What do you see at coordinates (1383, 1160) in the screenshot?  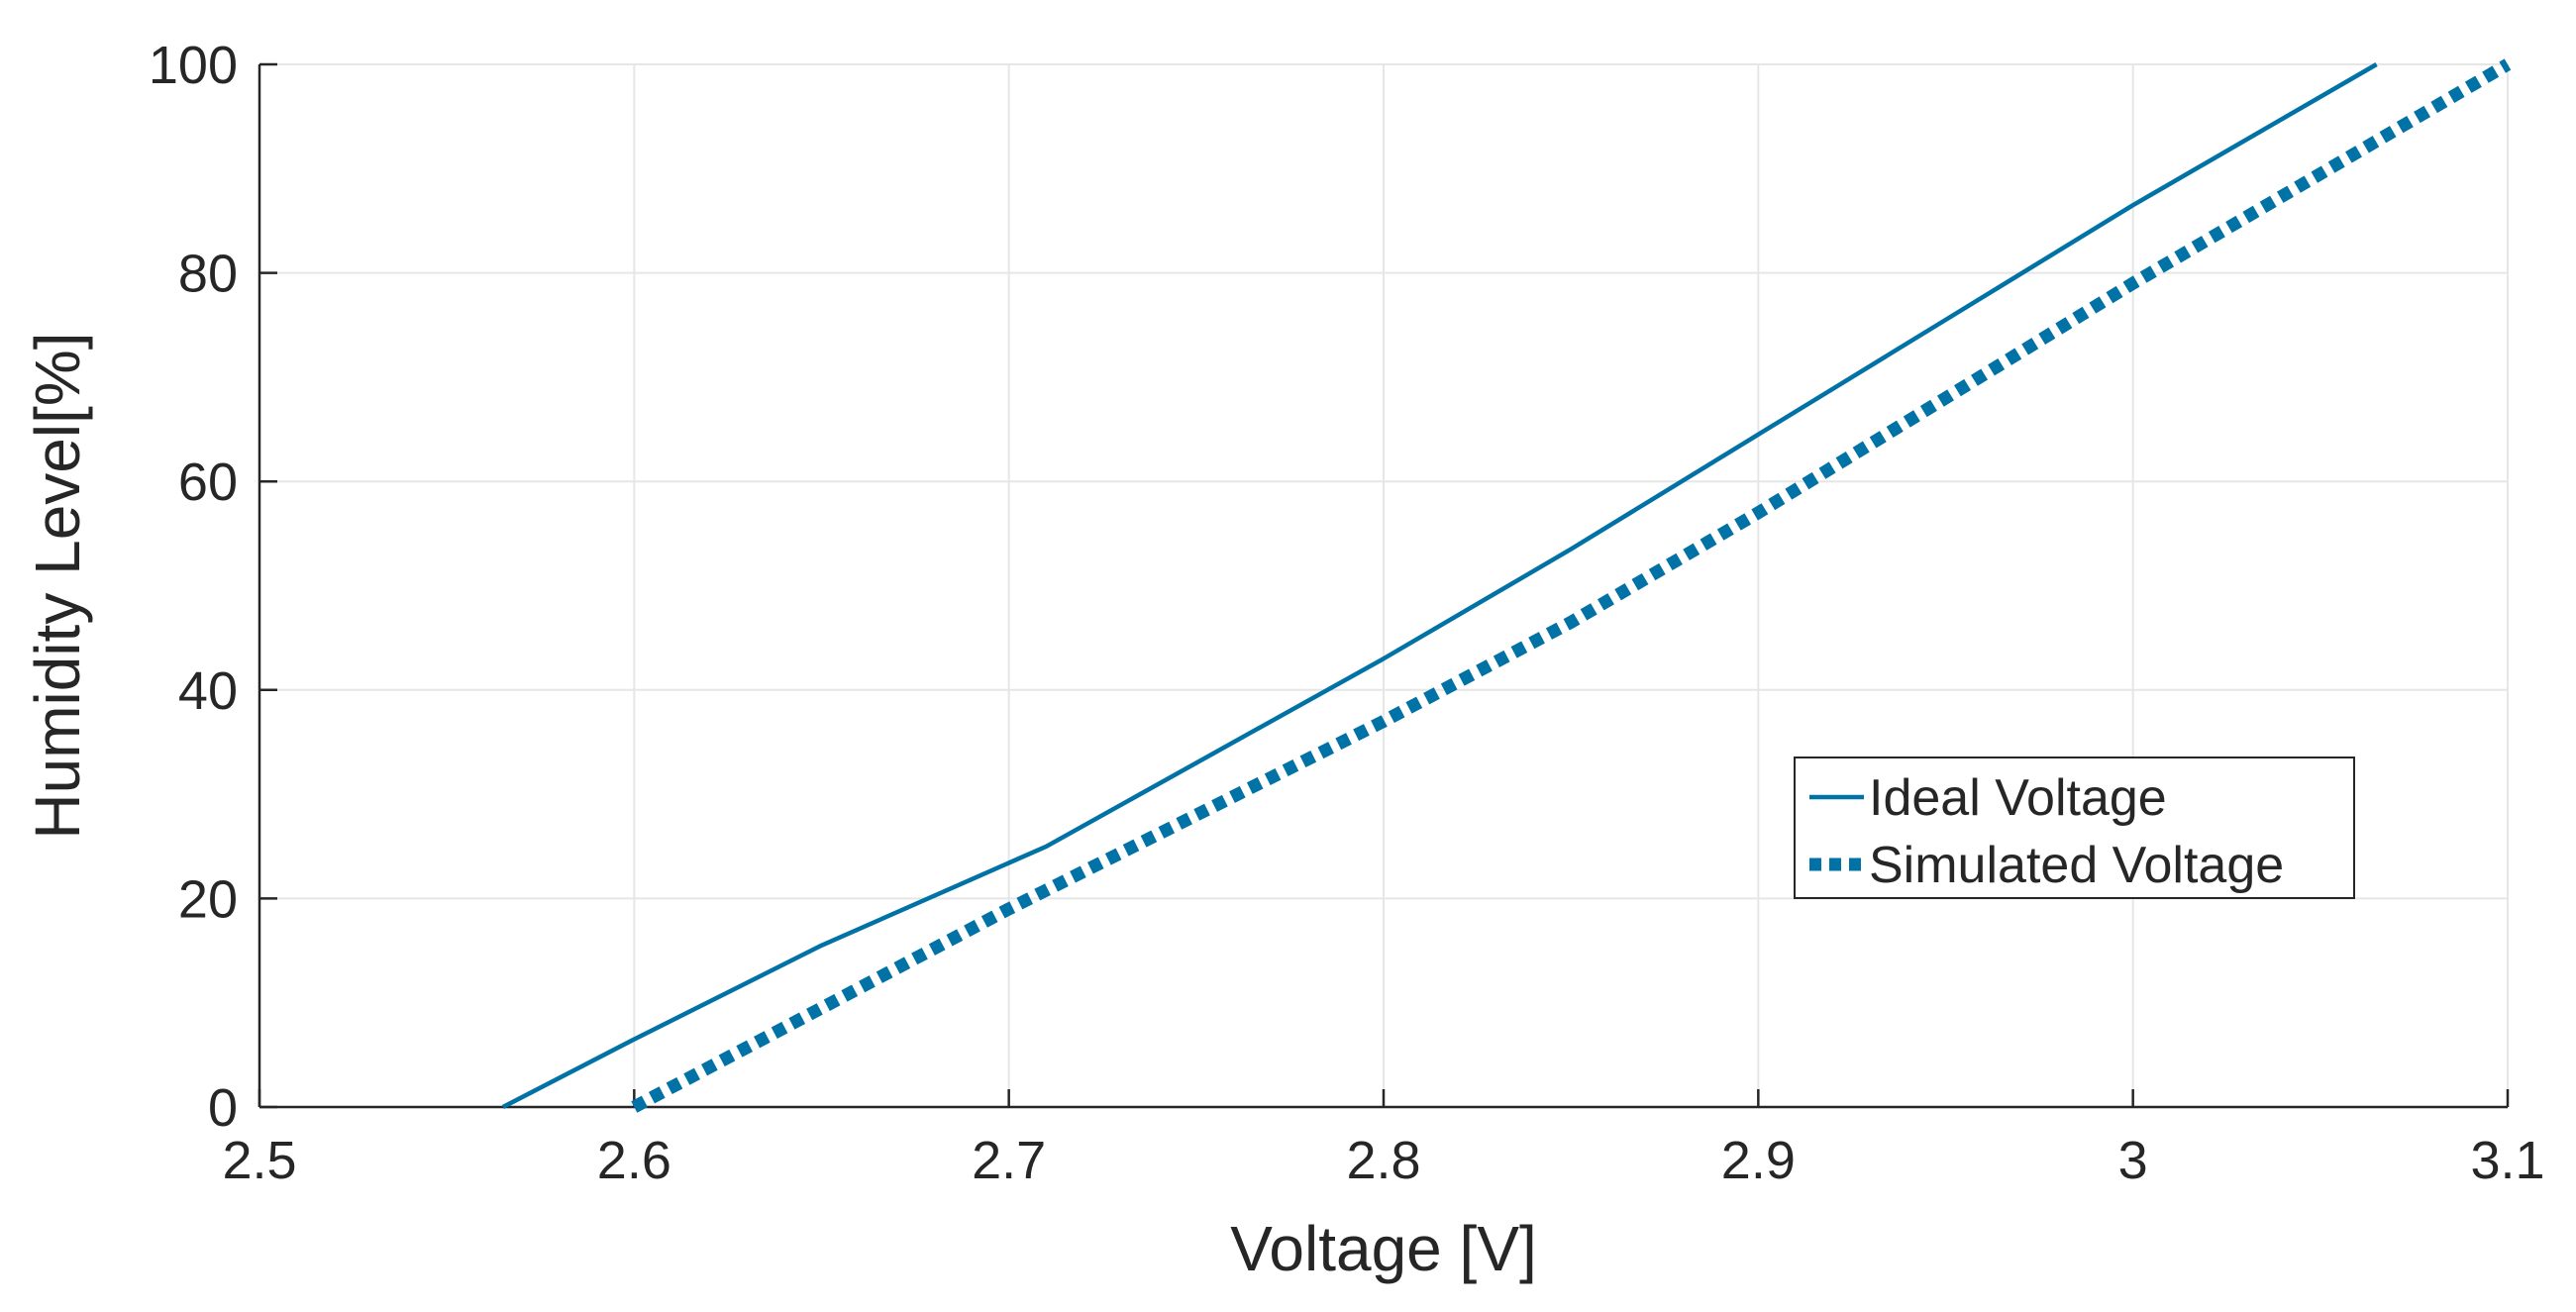 I see `x-tick-label: 2.8` at bounding box center [1383, 1160].